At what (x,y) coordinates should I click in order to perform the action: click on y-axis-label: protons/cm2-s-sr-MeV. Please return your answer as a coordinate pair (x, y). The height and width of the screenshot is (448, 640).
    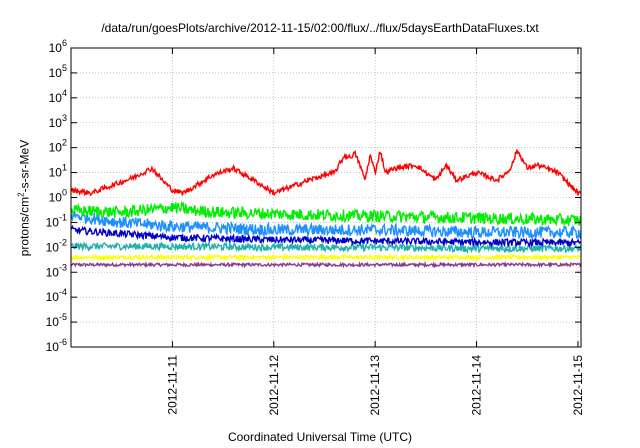
    Looking at the image, I should click on (24, 198).